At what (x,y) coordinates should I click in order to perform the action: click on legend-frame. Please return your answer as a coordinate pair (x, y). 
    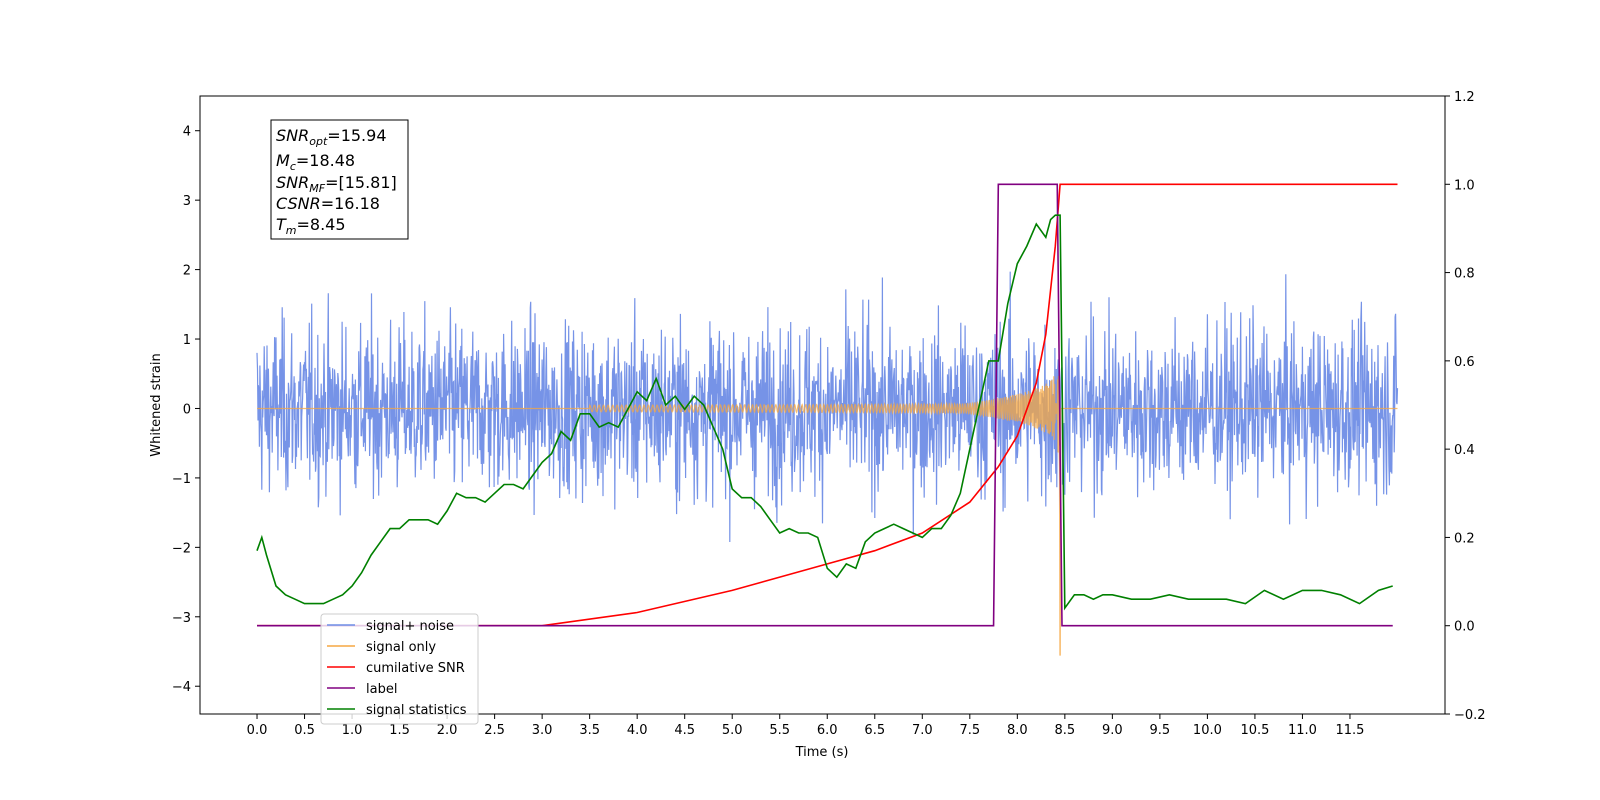
    Looking at the image, I should click on (399, 669).